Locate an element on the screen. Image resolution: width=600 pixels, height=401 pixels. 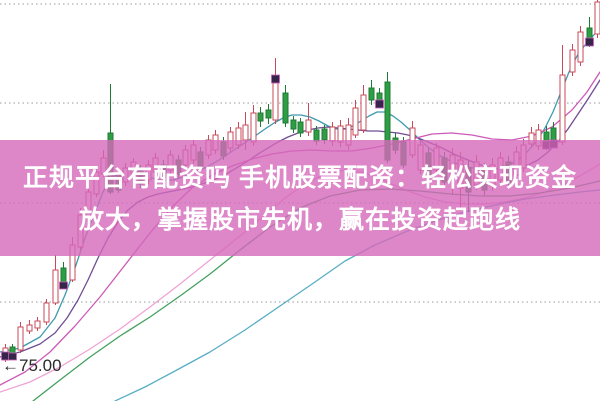
promo-text-line1: 正规平台有配资吗 手机股票配资：轻松实现资金 is located at coordinates (300, 178).